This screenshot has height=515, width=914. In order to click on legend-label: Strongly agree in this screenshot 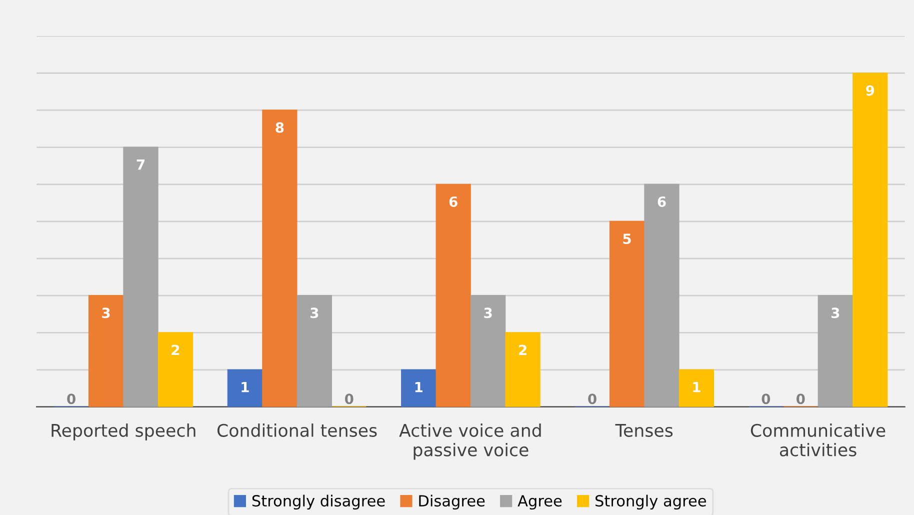, I will do `click(651, 502)`.